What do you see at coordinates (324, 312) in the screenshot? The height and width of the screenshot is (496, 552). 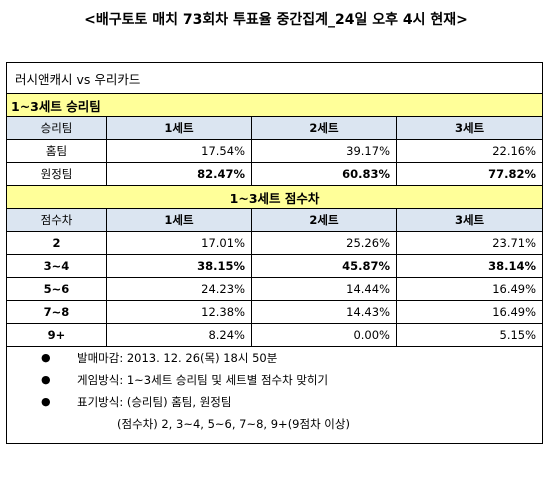 I see `table-cell: 14.43%` at bounding box center [324, 312].